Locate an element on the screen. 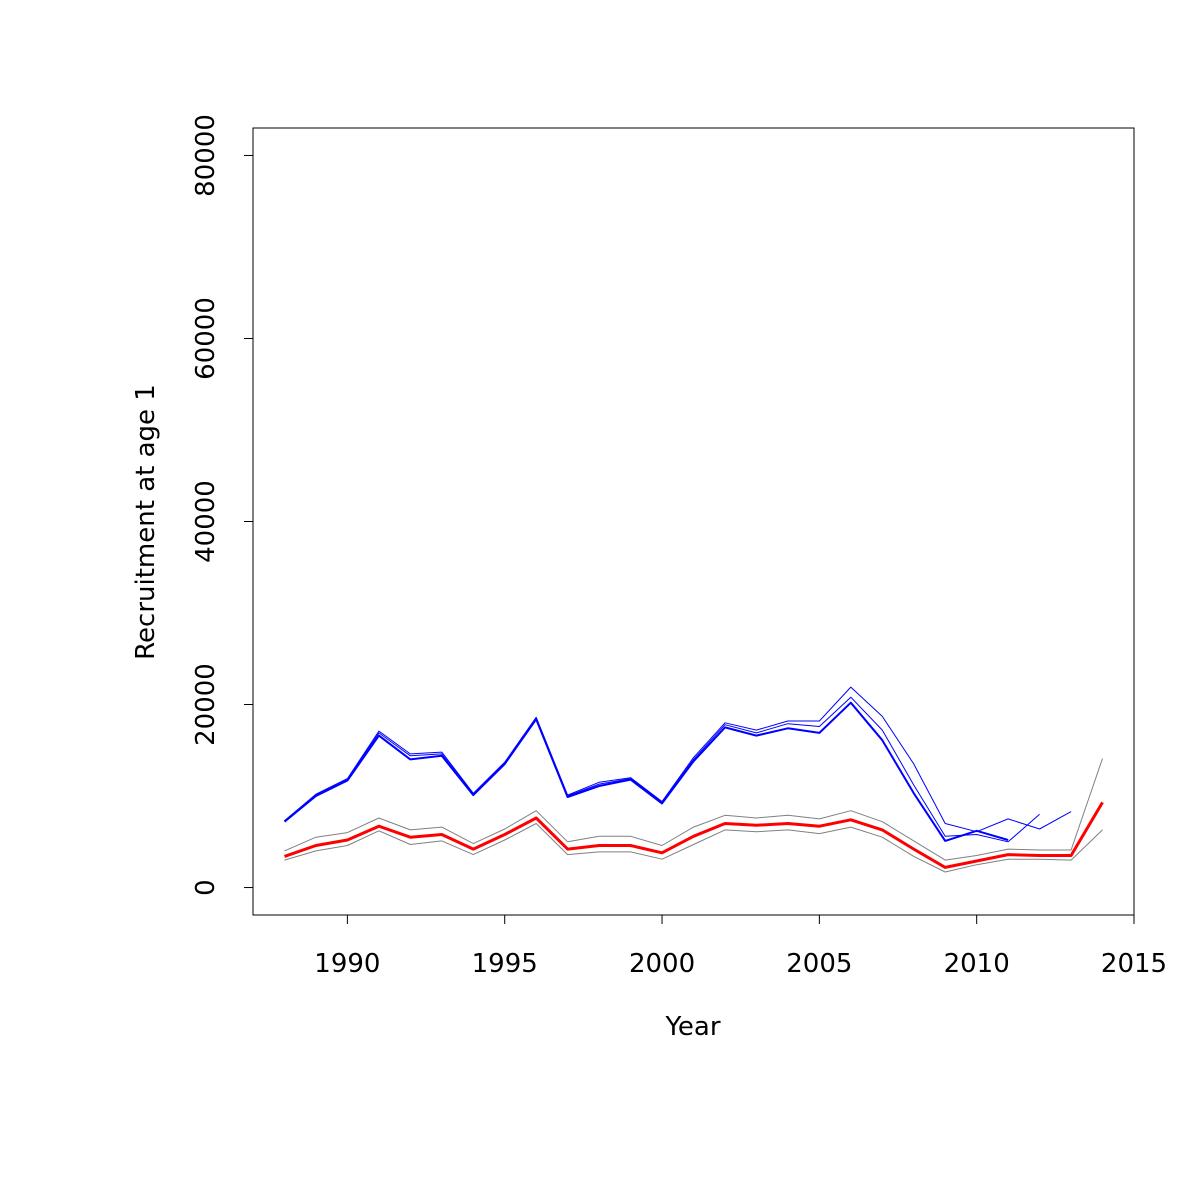  x-tick-label: 2010 is located at coordinates (977, 964).